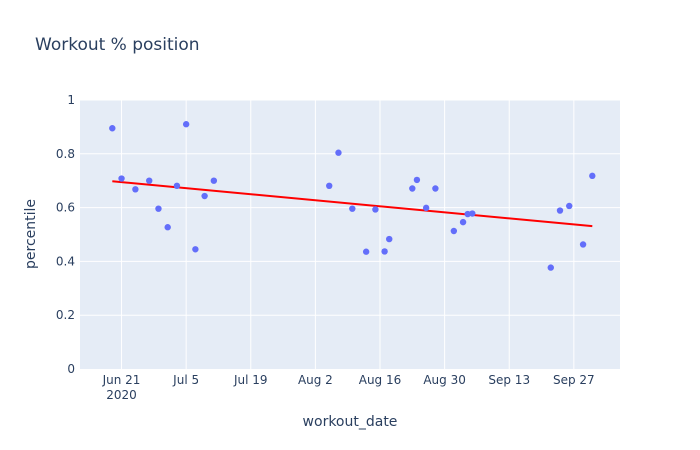 This screenshot has height=450, width=700. Describe the element at coordinates (65, 261) in the screenshot. I see `y-tick-label: 0.4` at that location.